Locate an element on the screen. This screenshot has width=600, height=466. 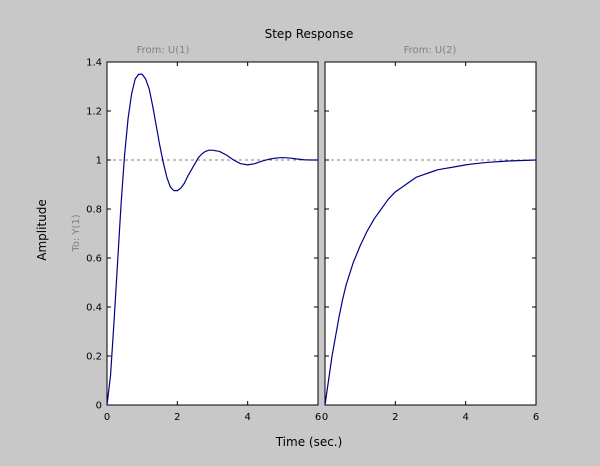
panel-2-x-tick-label: 0 is located at coordinates (325, 417).